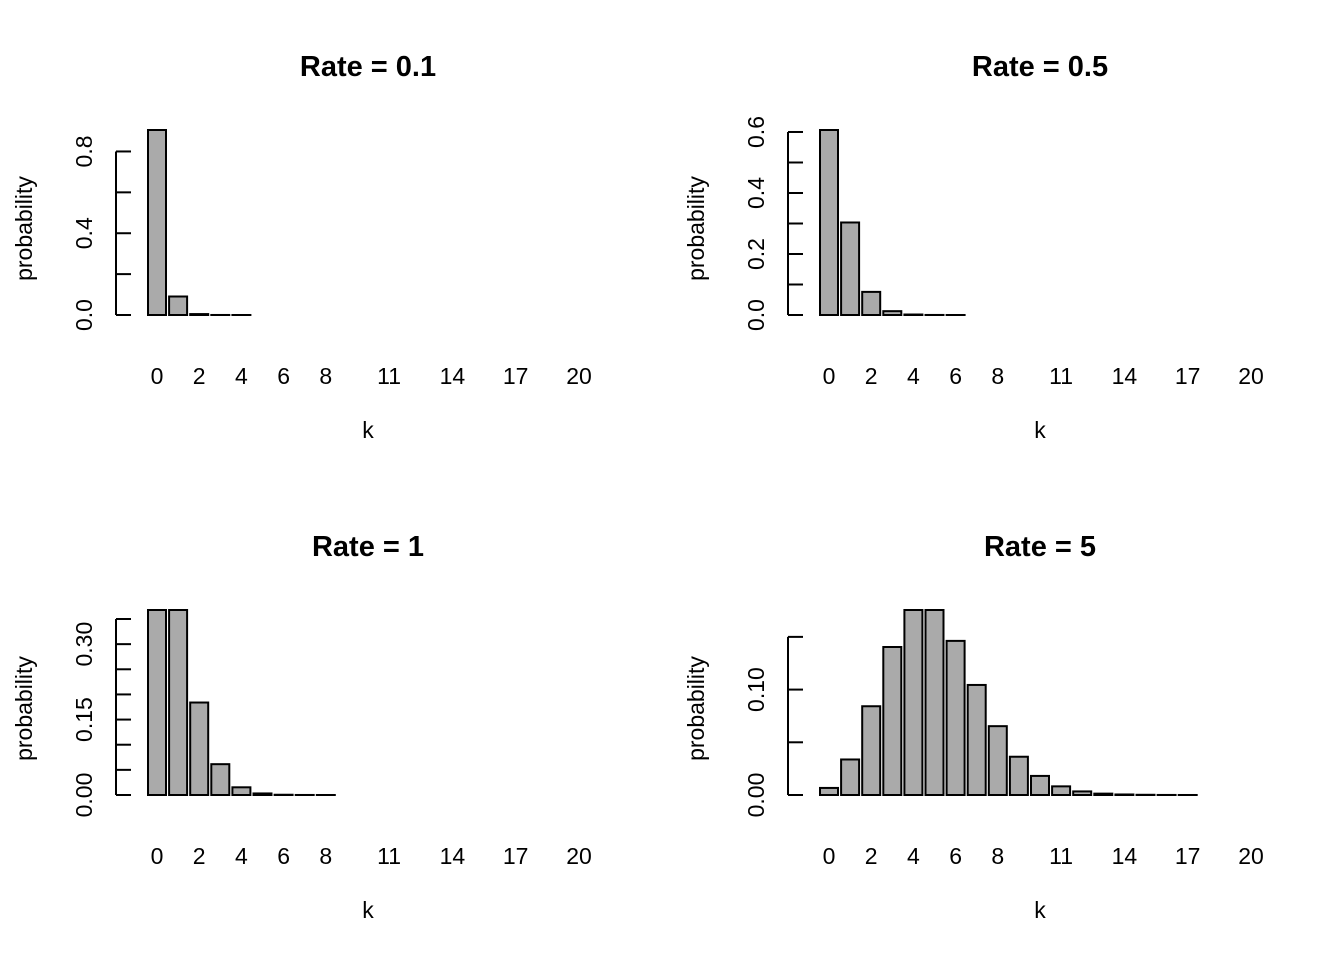 The image size is (1344, 960). I want to click on y-tick-label: 0.15, so click(84, 719).